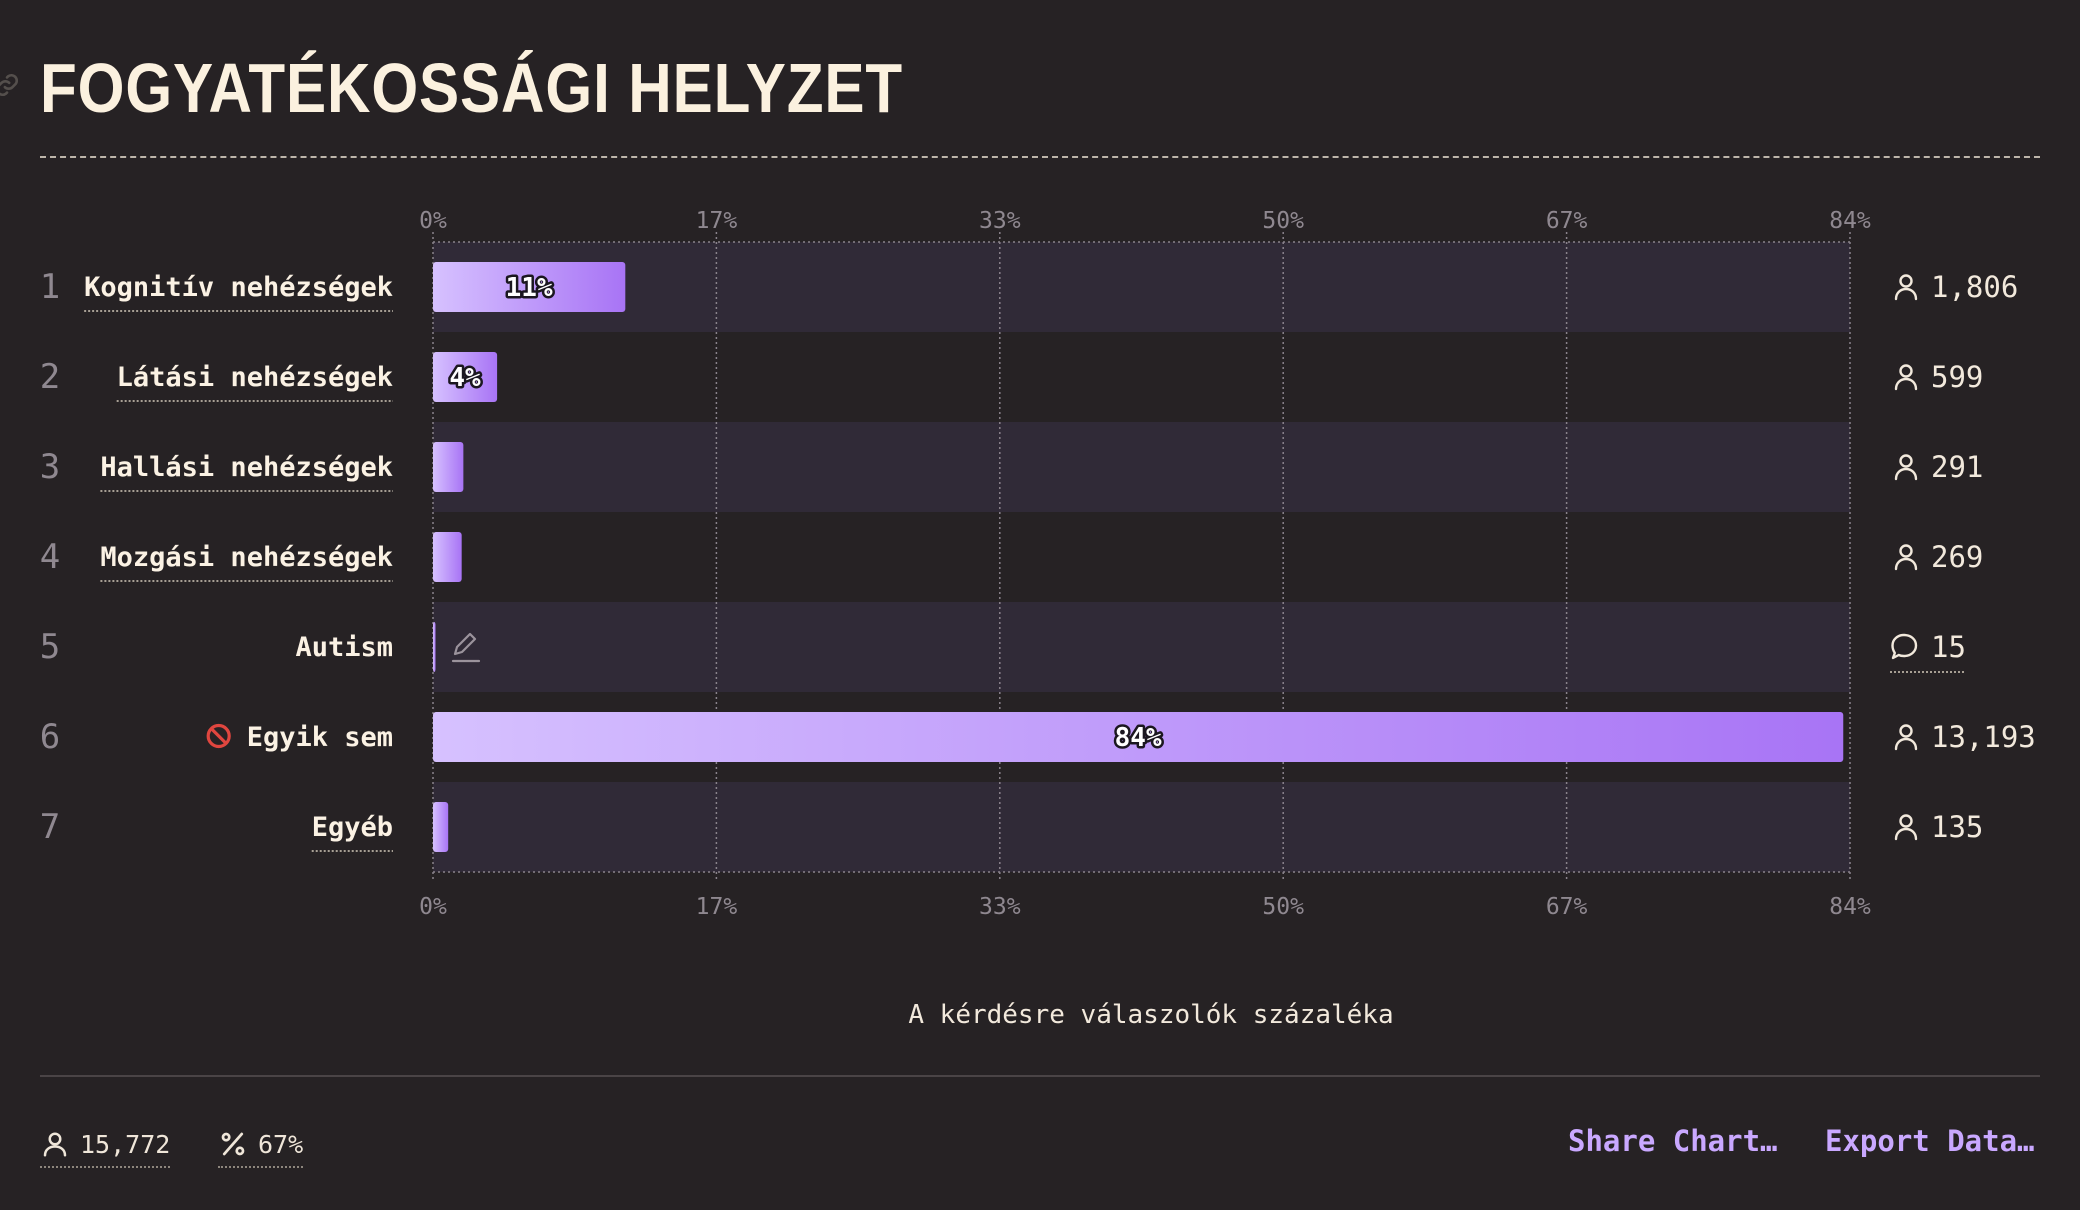  I want to click on row-rank: 6, so click(50, 737).